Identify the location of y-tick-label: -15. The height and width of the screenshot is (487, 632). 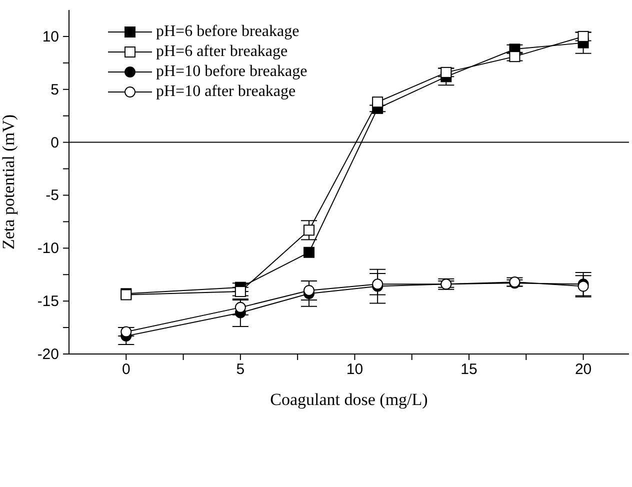
(48, 301).